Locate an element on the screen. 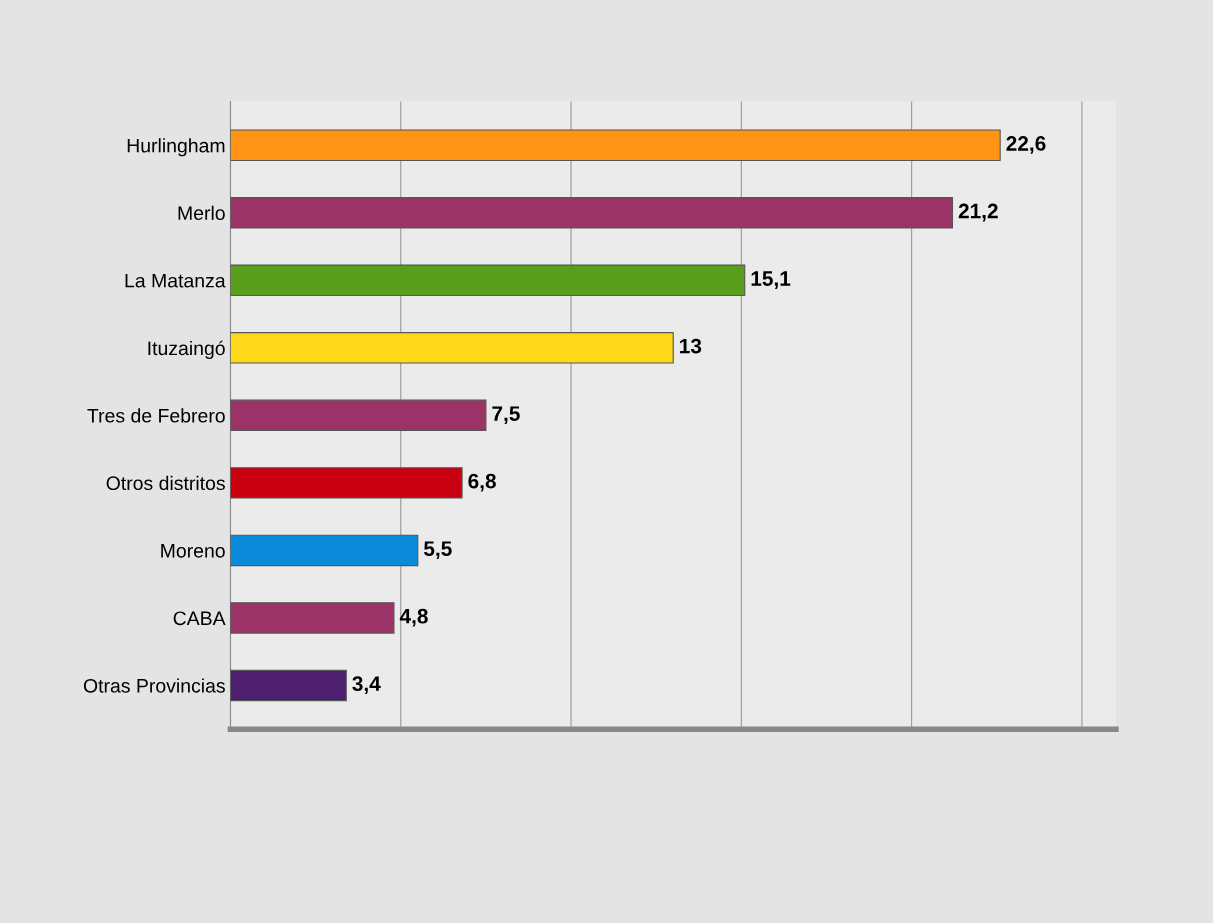 The image size is (1213, 923). data-label: 3,4 is located at coordinates (366, 685).